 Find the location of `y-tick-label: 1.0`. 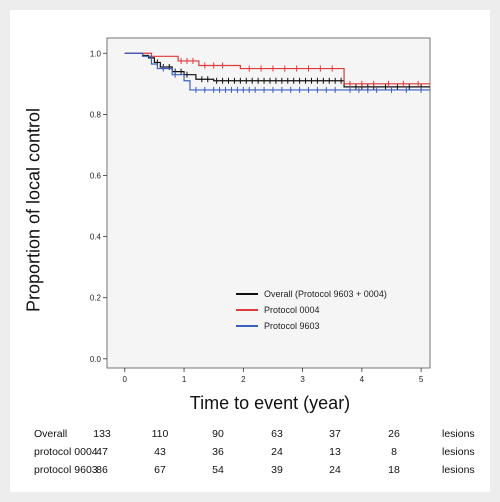

y-tick-label: 1.0 is located at coordinates (96, 53).